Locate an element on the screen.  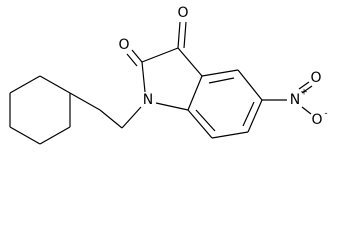
charge: + is located at coordinates (304, 93).